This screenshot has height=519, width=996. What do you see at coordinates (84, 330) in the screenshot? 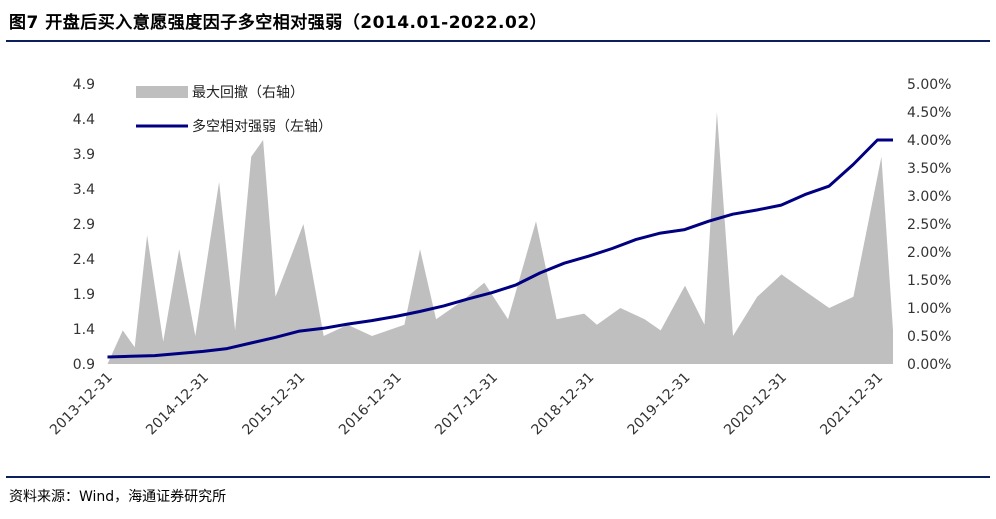
I see `left-tick-label: 1.4` at bounding box center [84, 330].